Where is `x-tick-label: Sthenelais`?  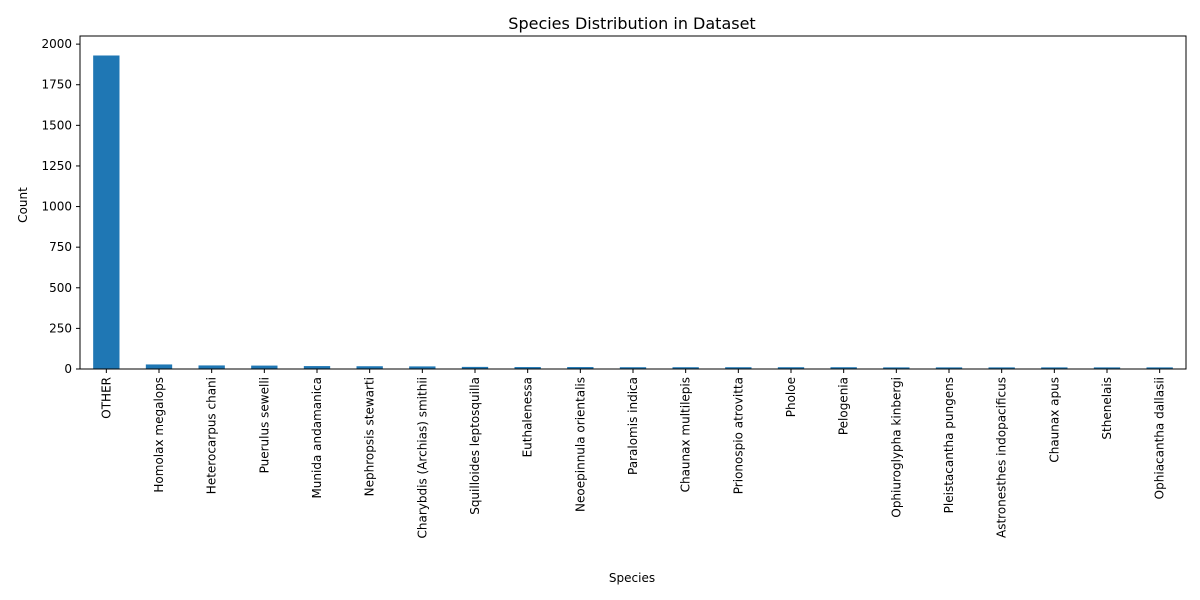 x-tick-label: Sthenelais is located at coordinates (1107, 408).